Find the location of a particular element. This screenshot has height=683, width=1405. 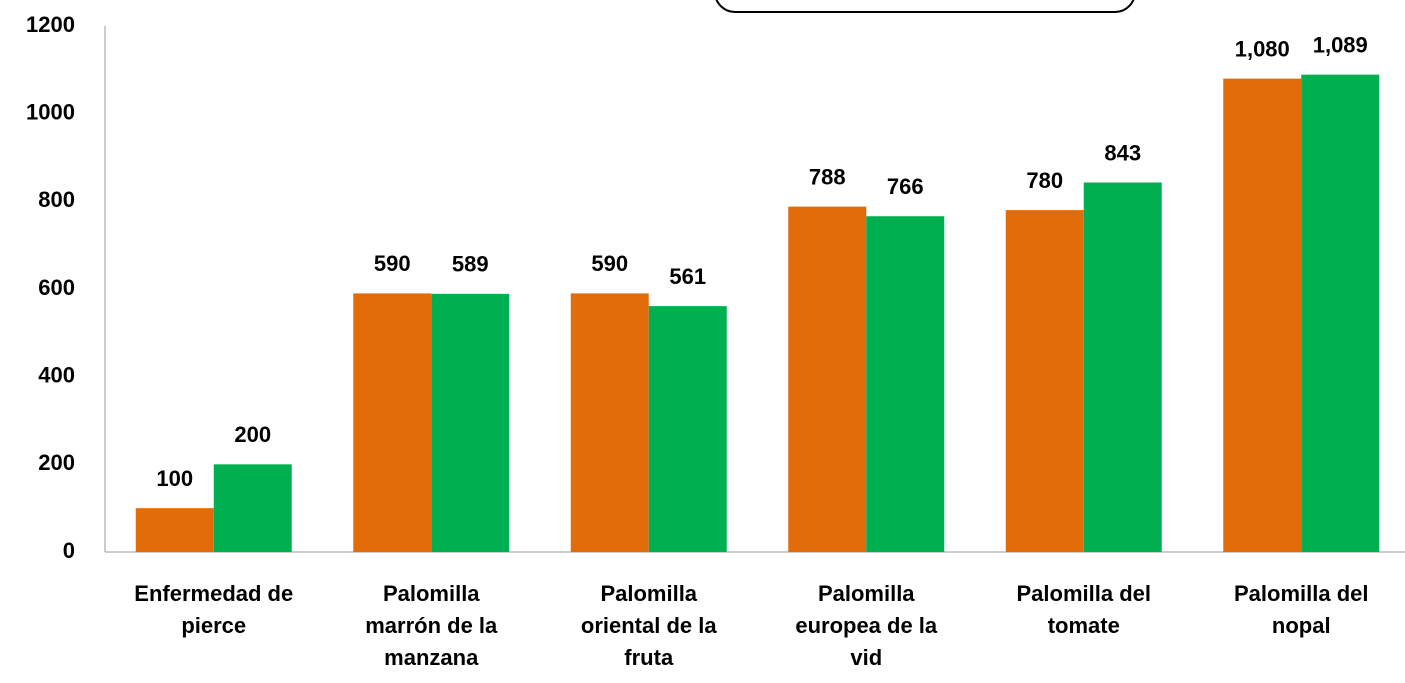

value-label: 766 is located at coordinates (905, 186).